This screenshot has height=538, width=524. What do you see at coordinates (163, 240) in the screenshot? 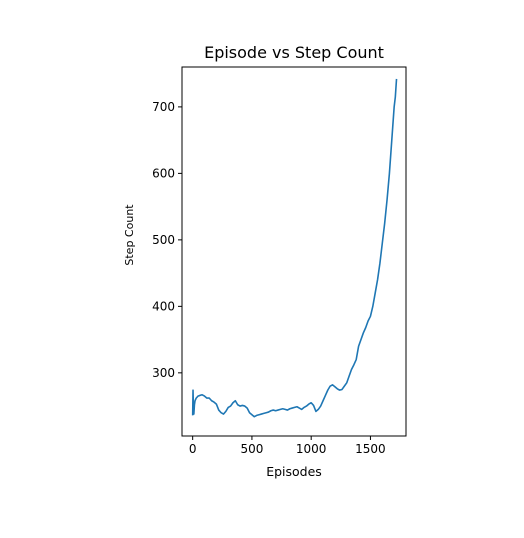
I see `y-tick-label: 500` at bounding box center [163, 240].